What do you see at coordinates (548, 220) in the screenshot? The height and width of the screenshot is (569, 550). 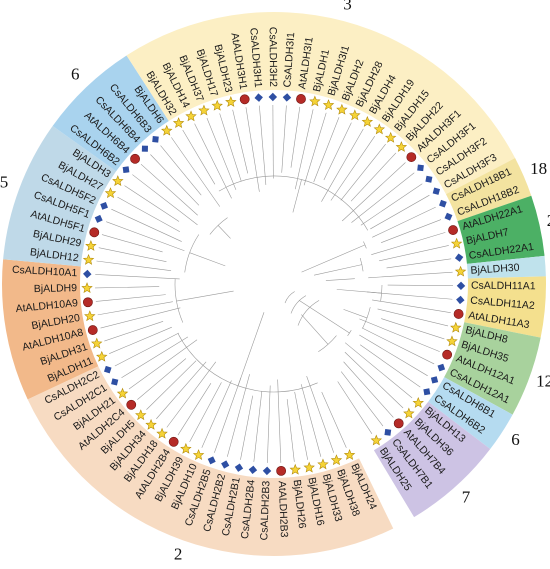 I see `group-number: 22` at bounding box center [548, 220].